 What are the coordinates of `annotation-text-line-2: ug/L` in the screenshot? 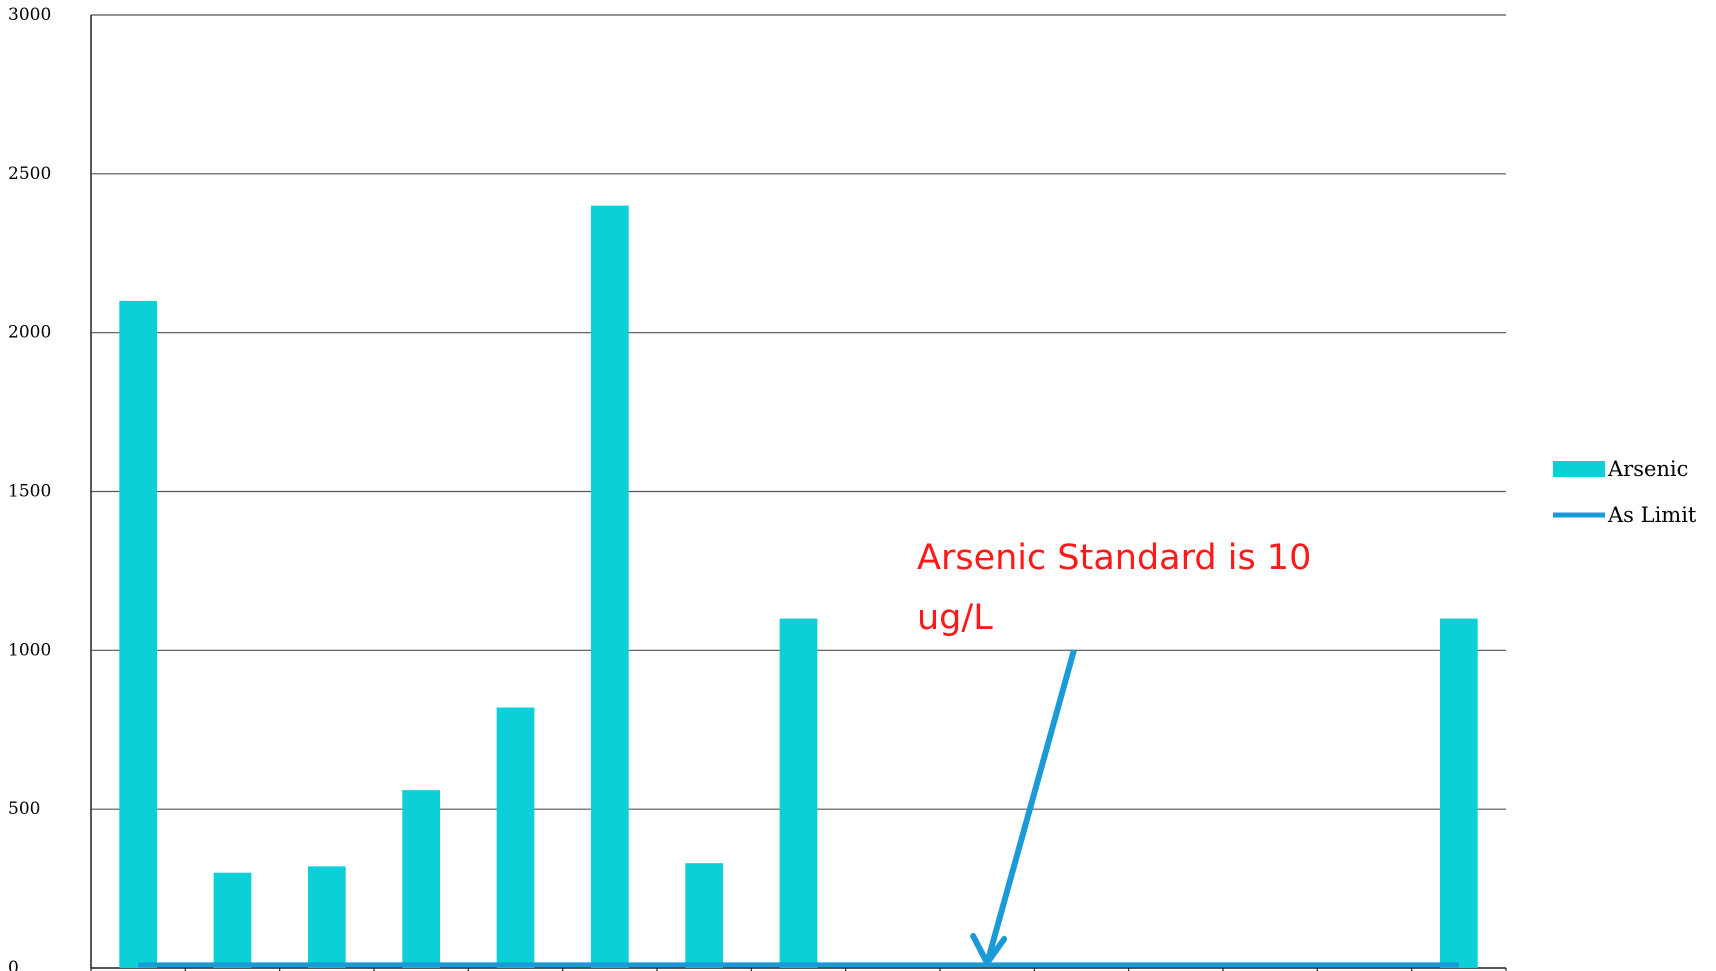 It's located at (955, 618).